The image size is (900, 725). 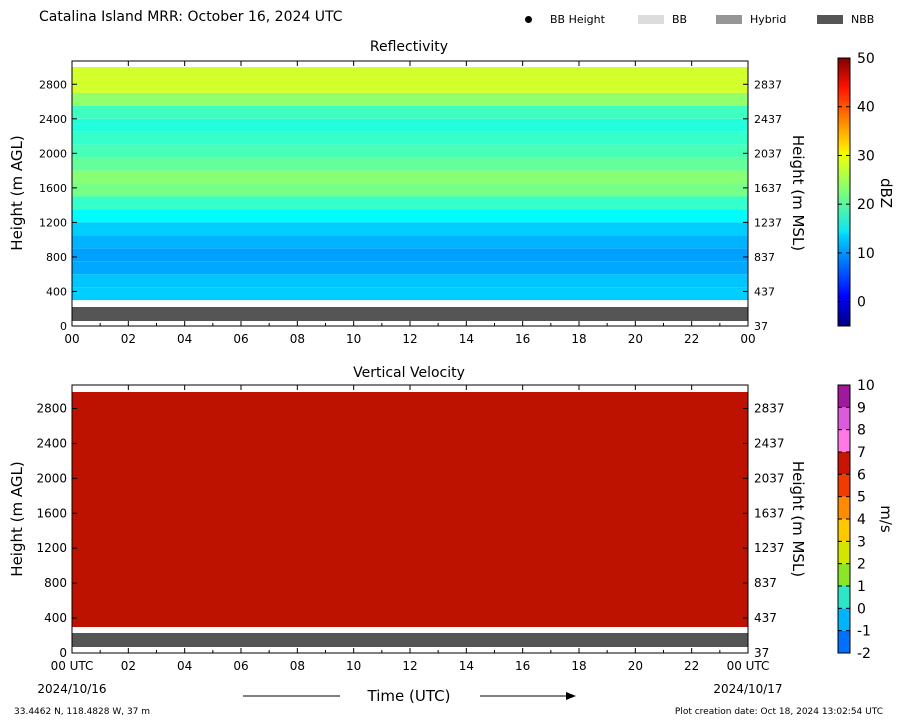 What do you see at coordinates (861, 609) in the screenshot?
I see `colorbar-tick-label: 0` at bounding box center [861, 609].